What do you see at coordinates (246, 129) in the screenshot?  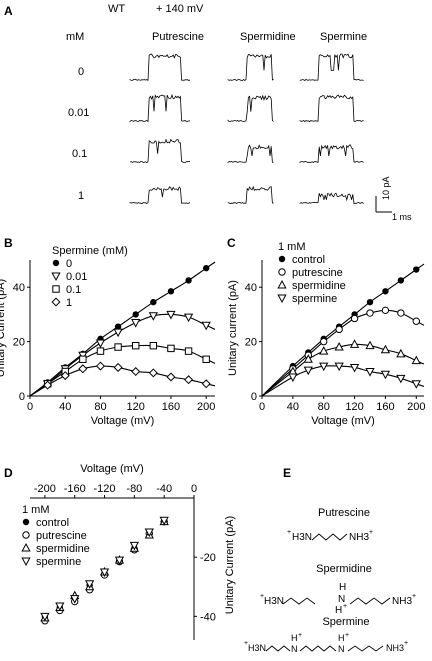 I see `channel-traces` at bounding box center [246, 129].